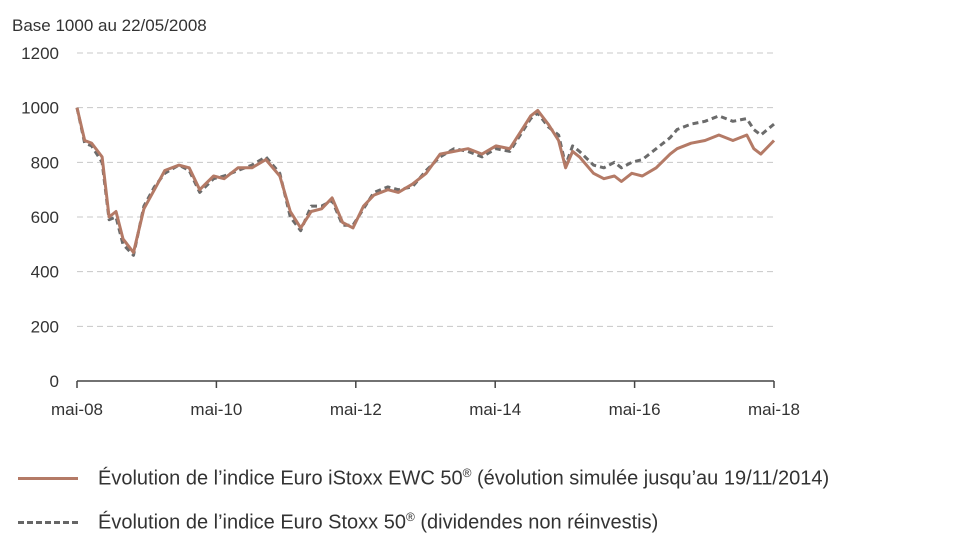  What do you see at coordinates (45, 326) in the screenshot?
I see `y-tick-label: 200` at bounding box center [45, 326].